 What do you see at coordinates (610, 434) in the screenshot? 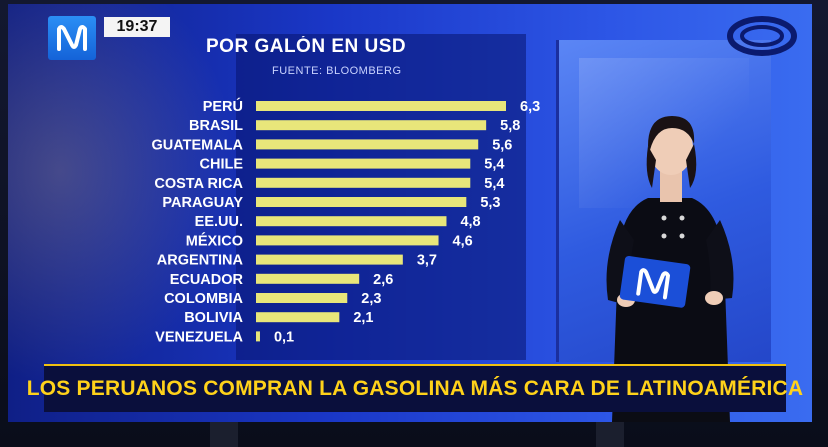
I see `tv-stand-right` at bounding box center [610, 434].